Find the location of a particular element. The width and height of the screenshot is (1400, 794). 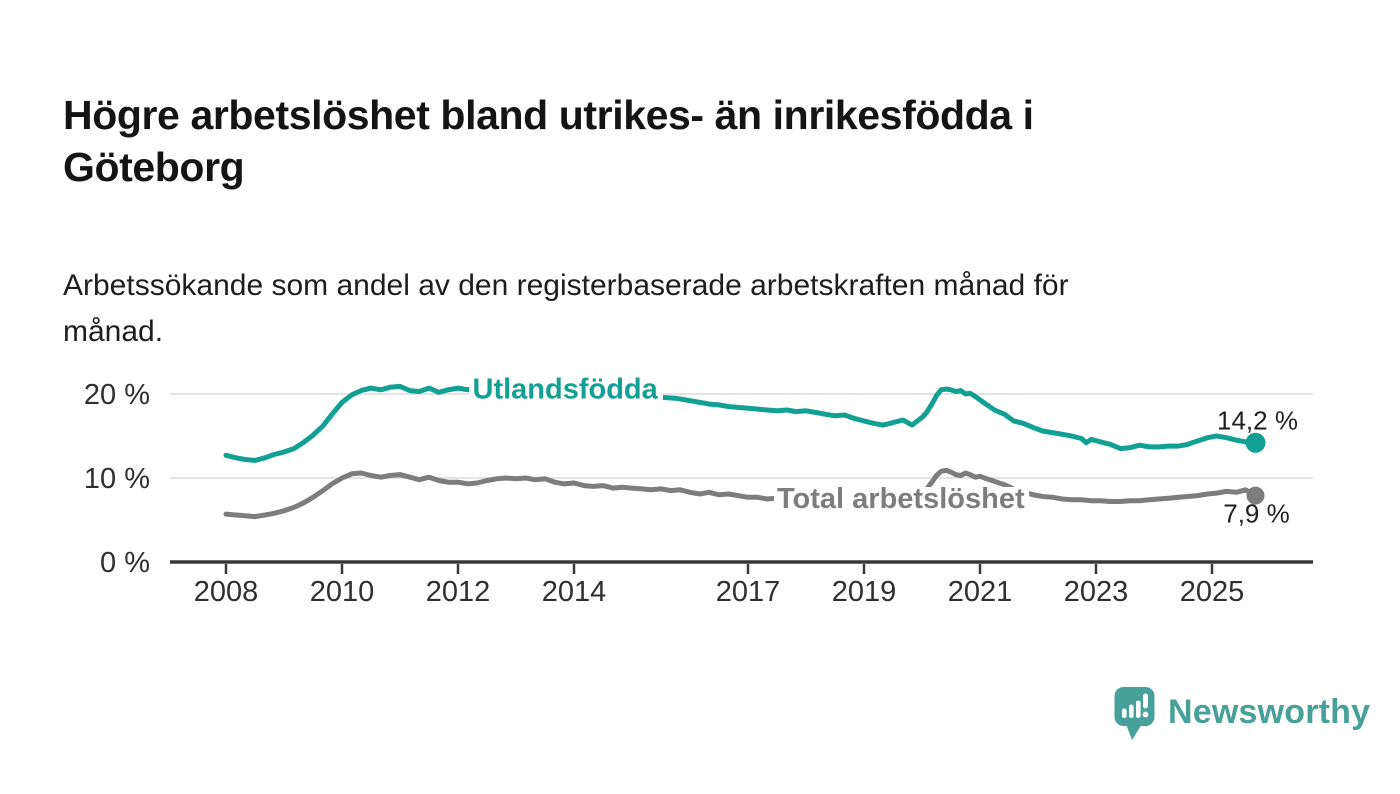

series-line-total-arbetsloshet is located at coordinates (740, 493).